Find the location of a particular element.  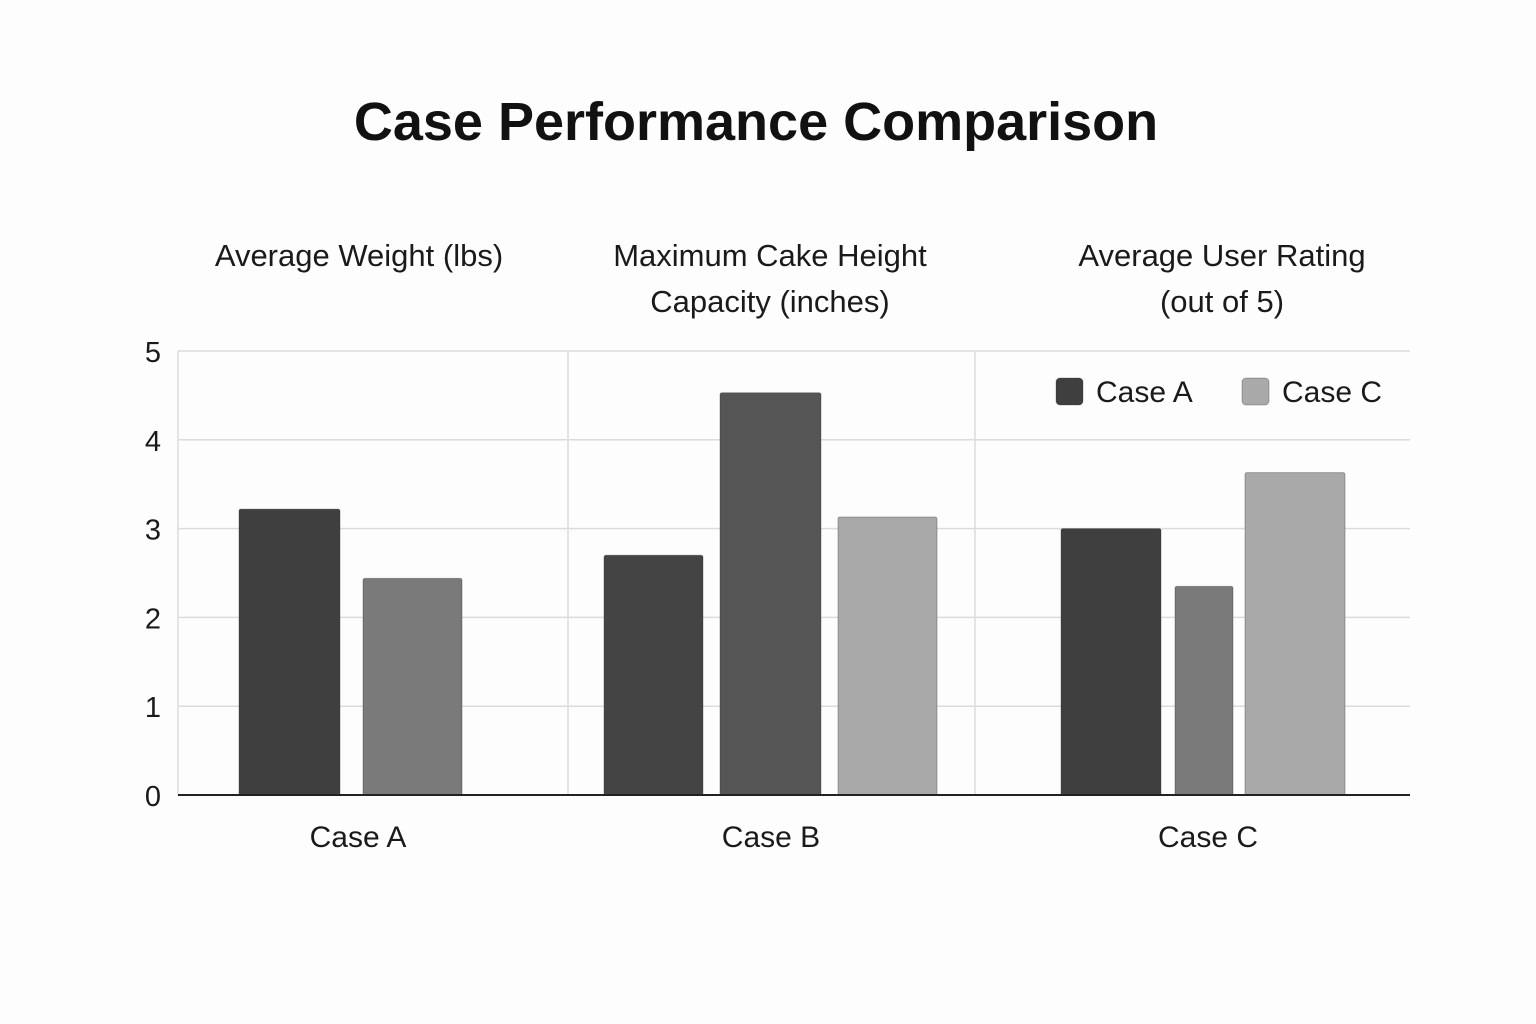

y-tick-label-1: 1 is located at coordinates (153, 708).